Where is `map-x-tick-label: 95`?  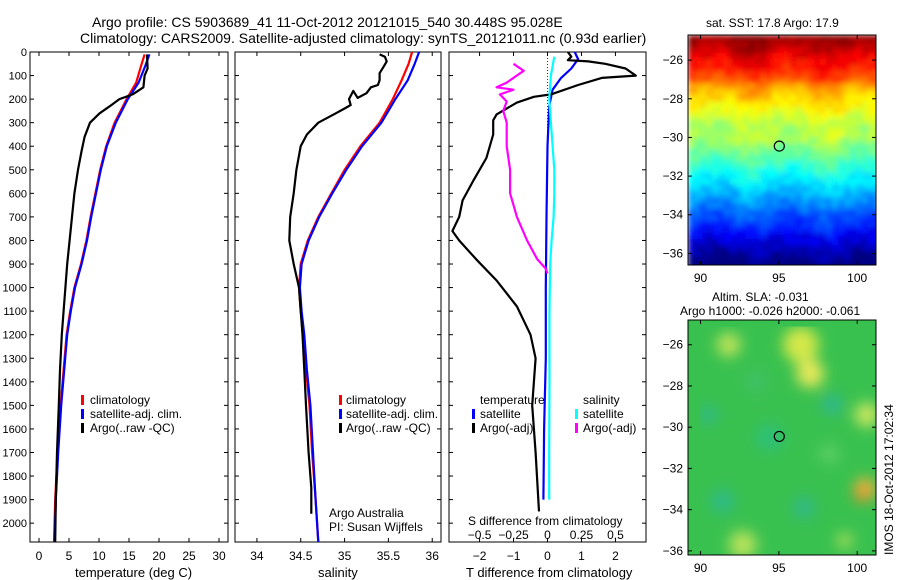 map-x-tick-label: 95 is located at coordinates (779, 568).